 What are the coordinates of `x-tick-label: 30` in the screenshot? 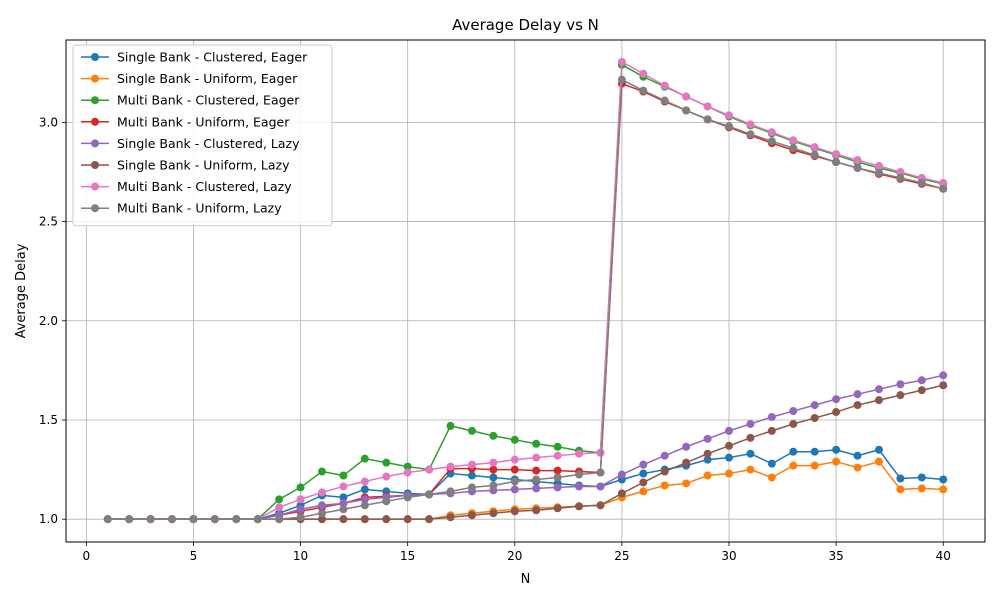 It's located at (728, 556).